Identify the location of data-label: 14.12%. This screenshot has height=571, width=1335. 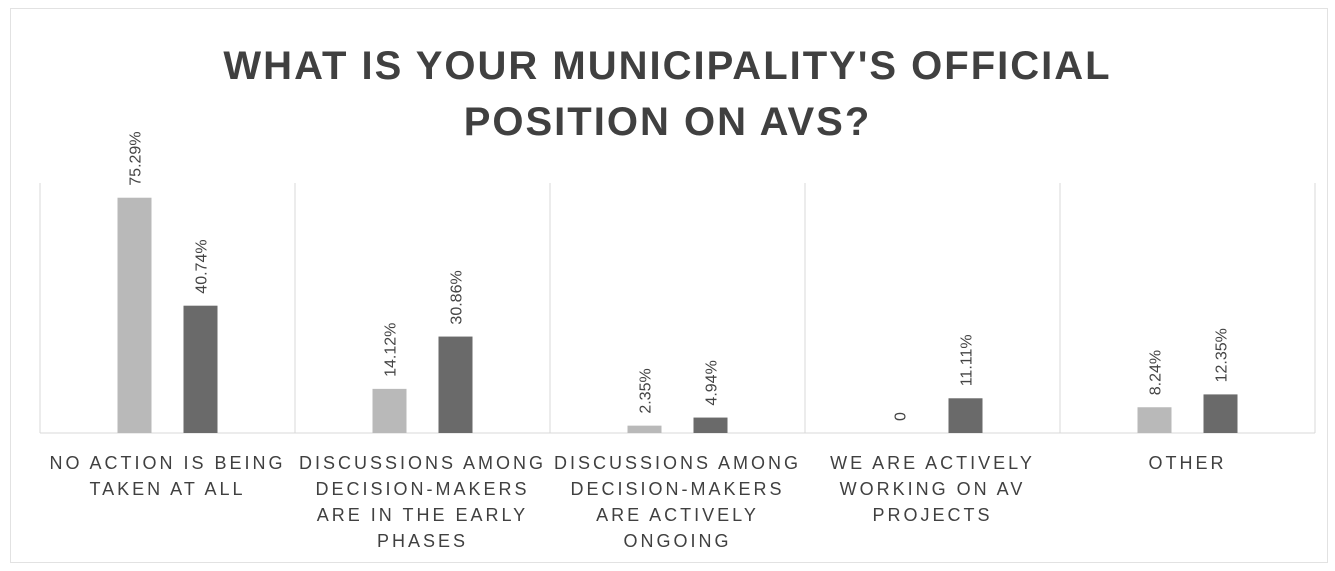
(391, 350).